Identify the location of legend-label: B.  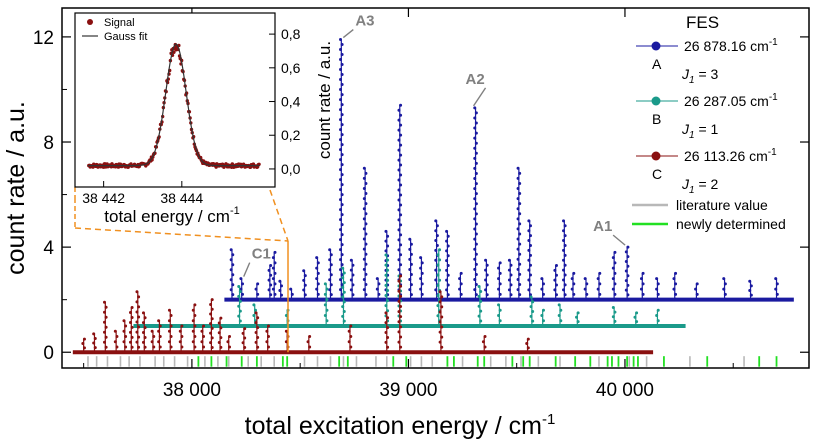
(656, 119).